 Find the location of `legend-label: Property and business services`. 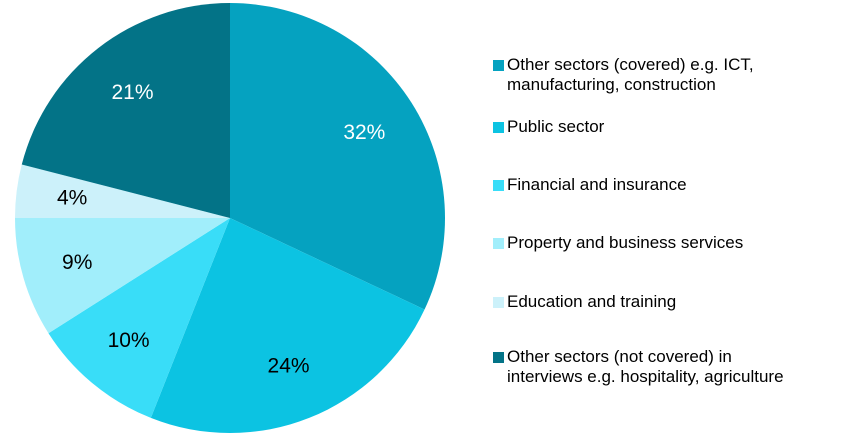

legend-label: Property and business services is located at coordinates (625, 242).